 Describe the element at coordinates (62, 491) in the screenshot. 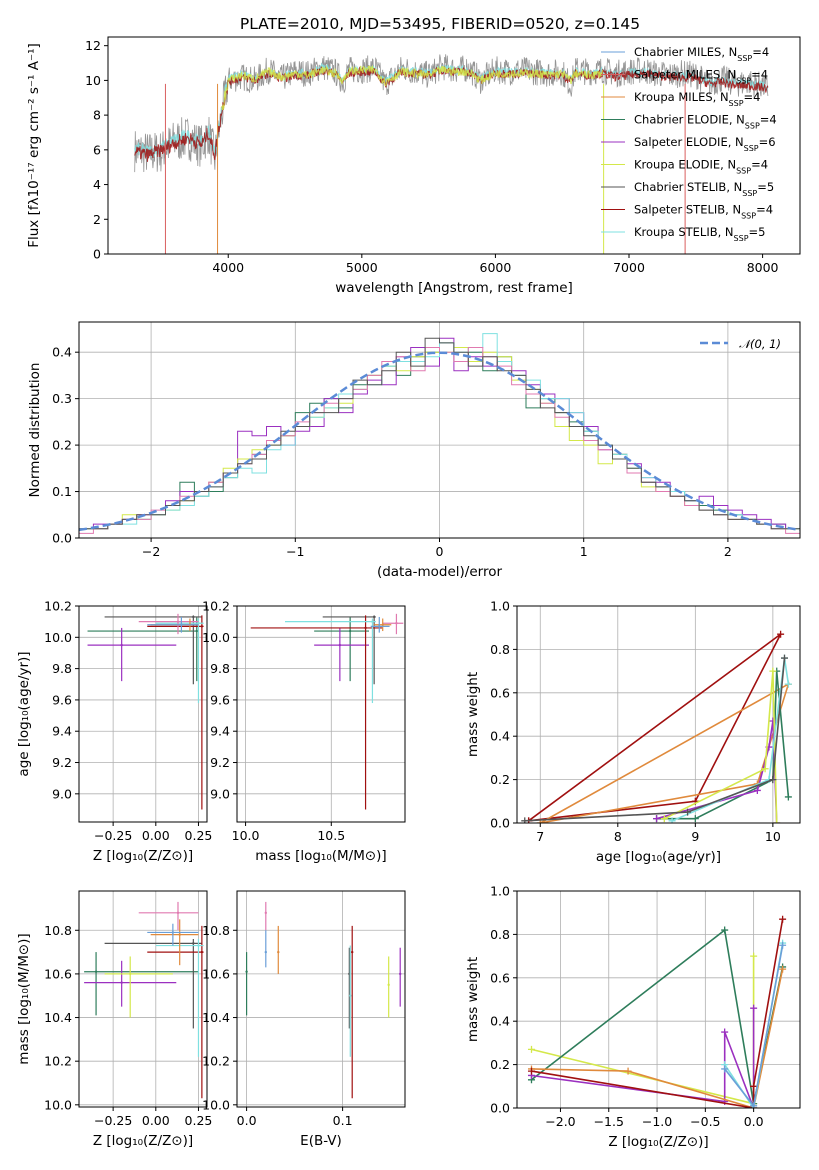

I see `y-tick-label: 0.1` at that location.